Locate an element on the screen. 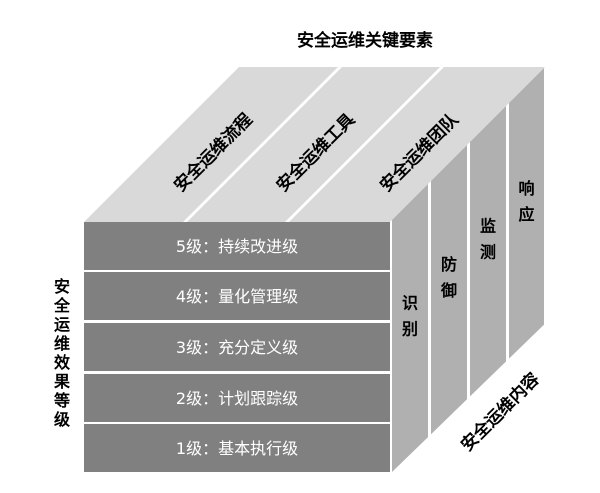  level-label: 3级：充分定义级 is located at coordinates (237, 347).